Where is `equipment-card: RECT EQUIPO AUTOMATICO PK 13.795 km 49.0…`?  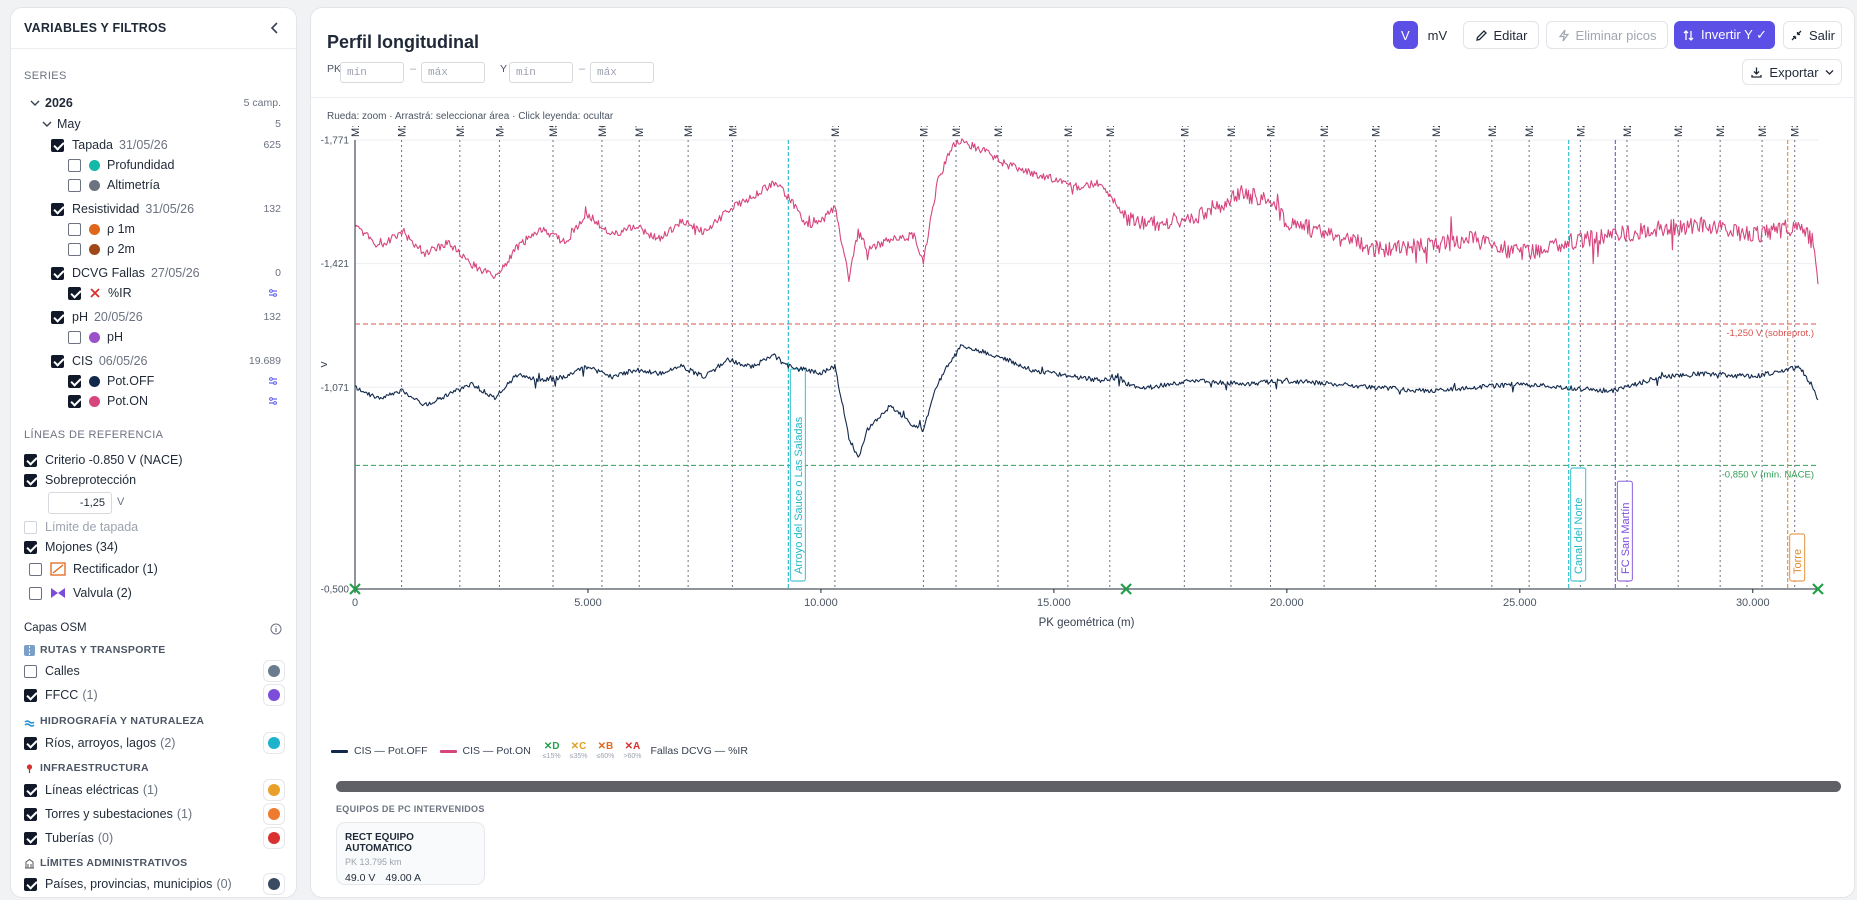
equipment-card: RECT EQUIPO AUTOMATICO PK 13.795 km 49.0… is located at coordinates (410, 853).